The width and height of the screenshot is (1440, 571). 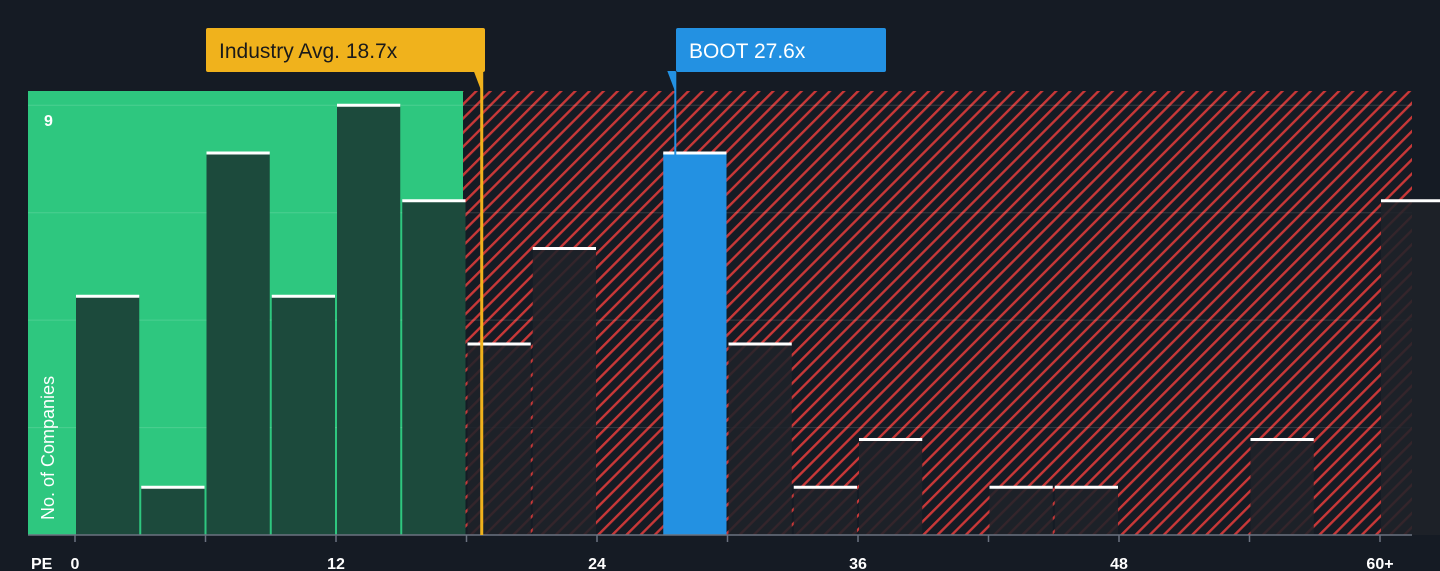 What do you see at coordinates (1379, 563) in the screenshot?
I see `x-tick-label: 60+` at bounding box center [1379, 563].